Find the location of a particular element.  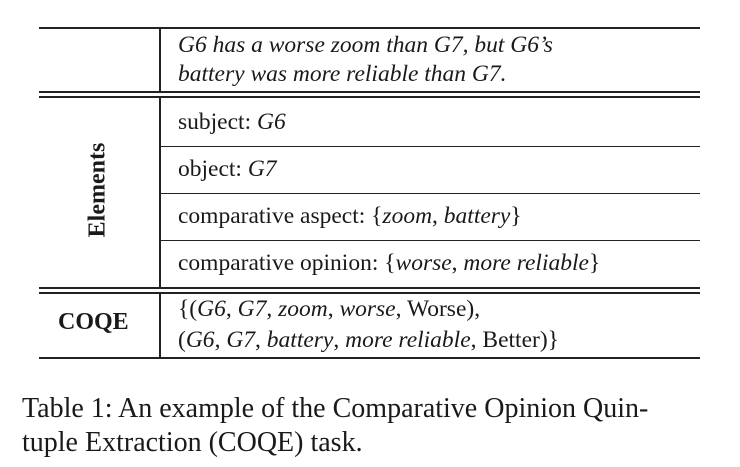

subject-value: G6 is located at coordinates (271, 122).